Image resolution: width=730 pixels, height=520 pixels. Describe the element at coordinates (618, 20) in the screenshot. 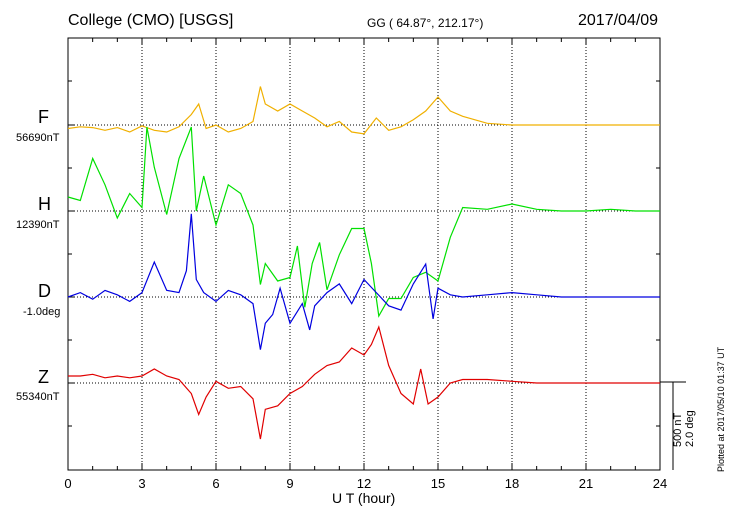

I see `chart-date: 2017/04/09` at that location.